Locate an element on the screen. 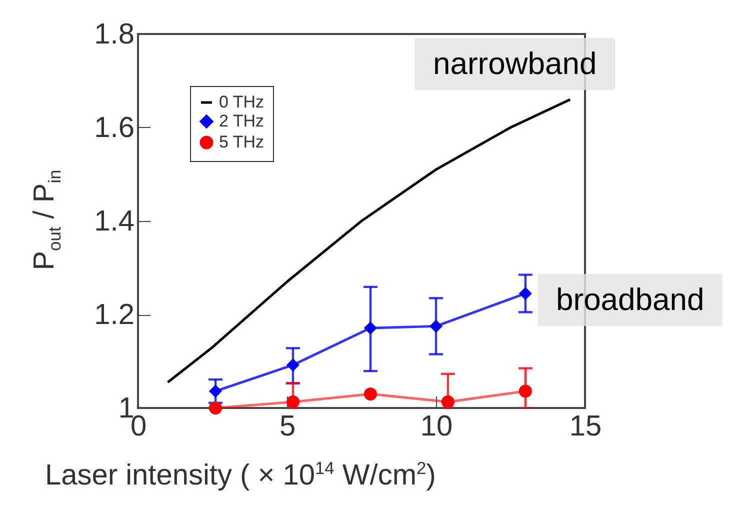 This screenshot has height=515, width=755. x-tick-label: 5 is located at coordinates (287, 426).